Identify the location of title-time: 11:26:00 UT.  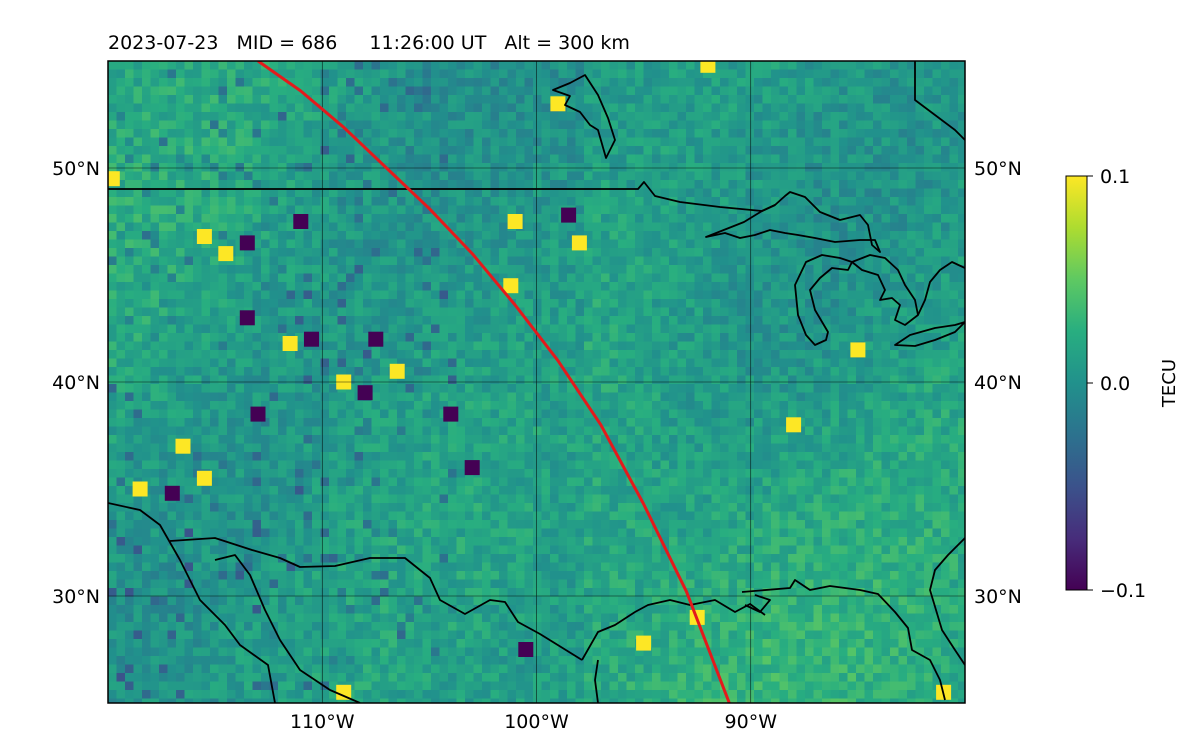
(427, 43).